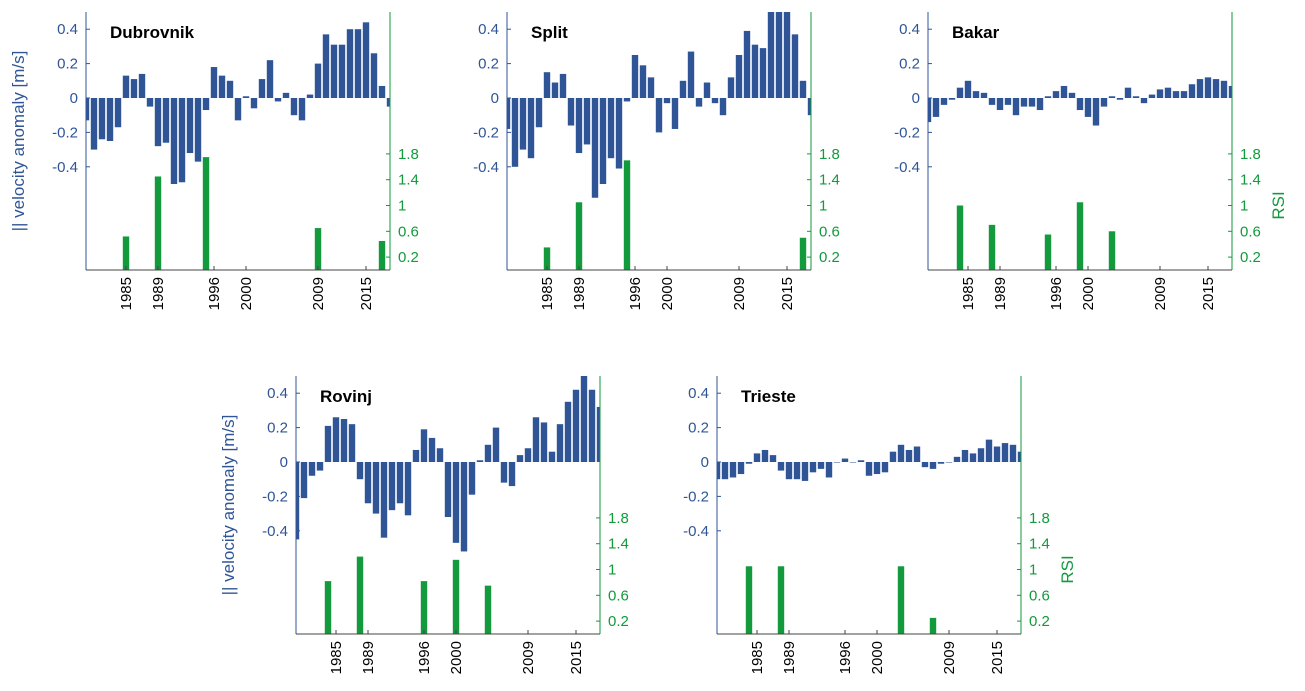 The height and width of the screenshot is (691, 1305). What do you see at coordinates (877, 657) in the screenshot?
I see `x-tick-label: 2000` at bounding box center [877, 657].